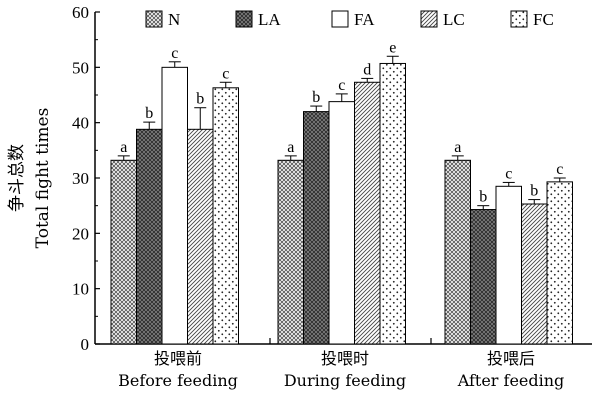 This screenshot has height=398, width=592. Describe the element at coordinates (429, 19) in the screenshot. I see `legend-swatch-lc` at that location.